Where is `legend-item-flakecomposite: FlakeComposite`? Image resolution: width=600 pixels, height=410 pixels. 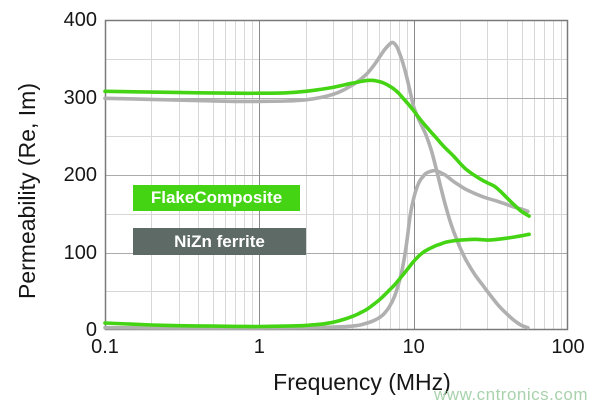
legend-item-flakecomposite: FlakeComposite is located at coordinates (216, 198).